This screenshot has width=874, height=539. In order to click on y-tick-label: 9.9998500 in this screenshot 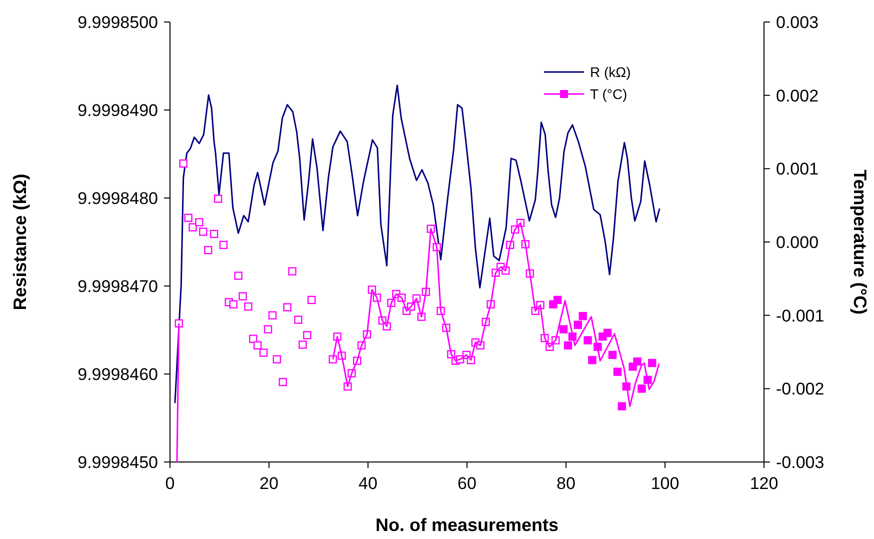, I will do `click(118, 22)`.